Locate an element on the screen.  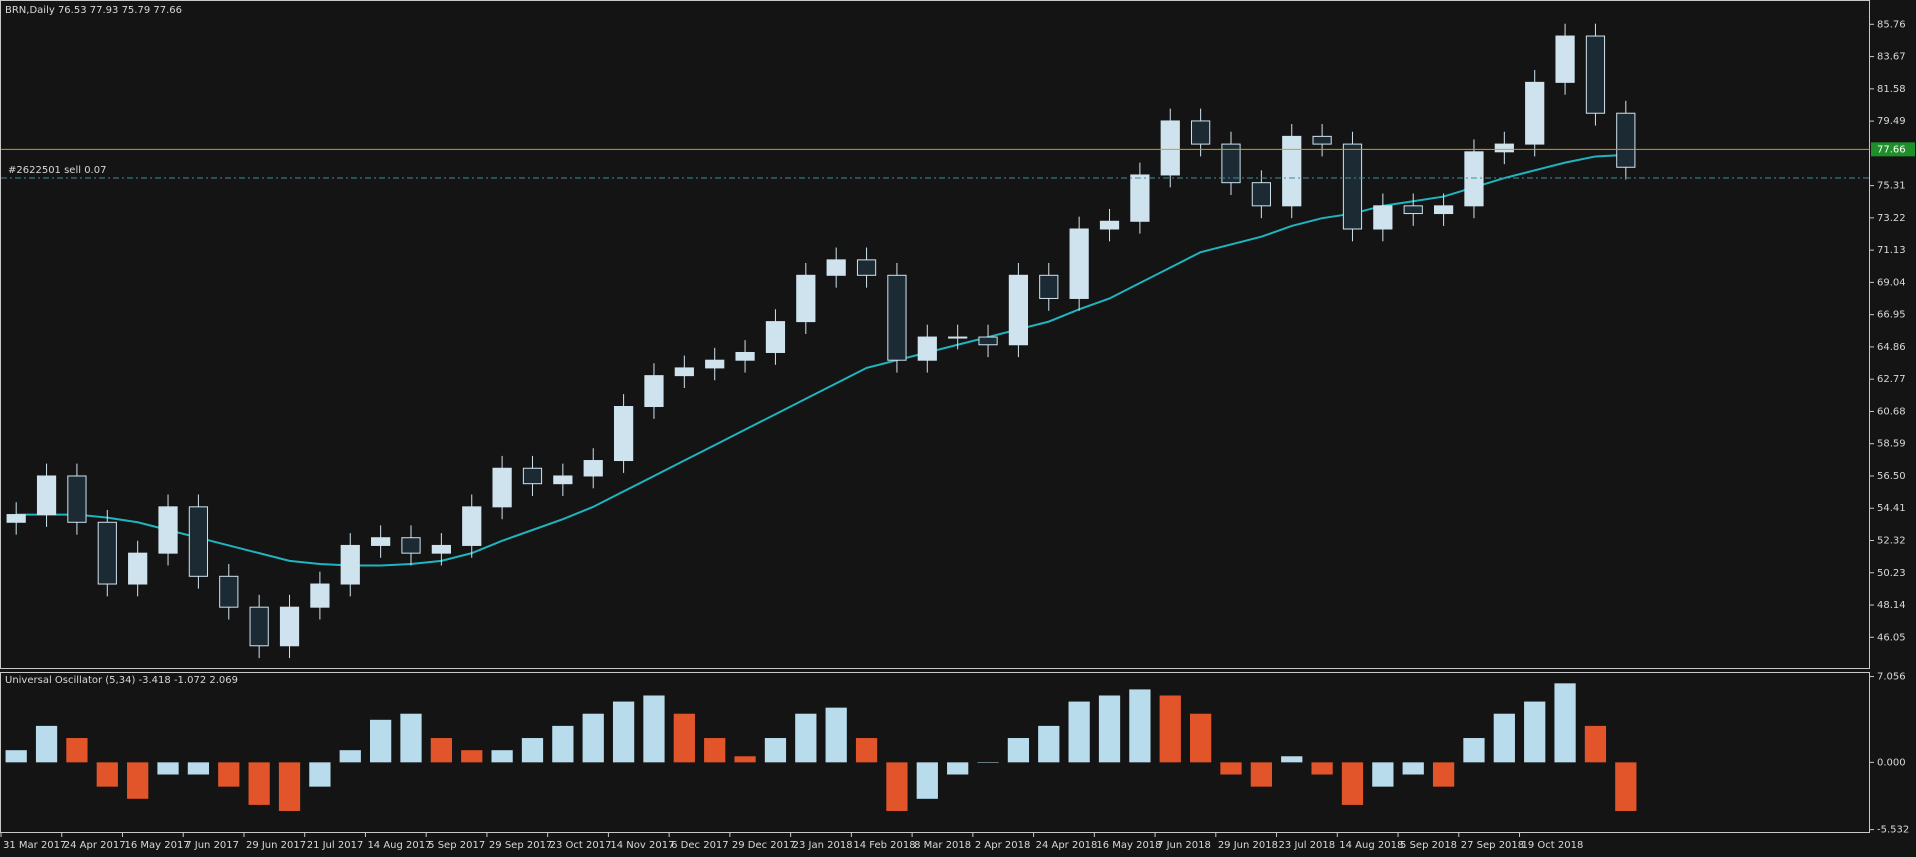
y-tick-label: 60.68 is located at coordinates (1891, 411).